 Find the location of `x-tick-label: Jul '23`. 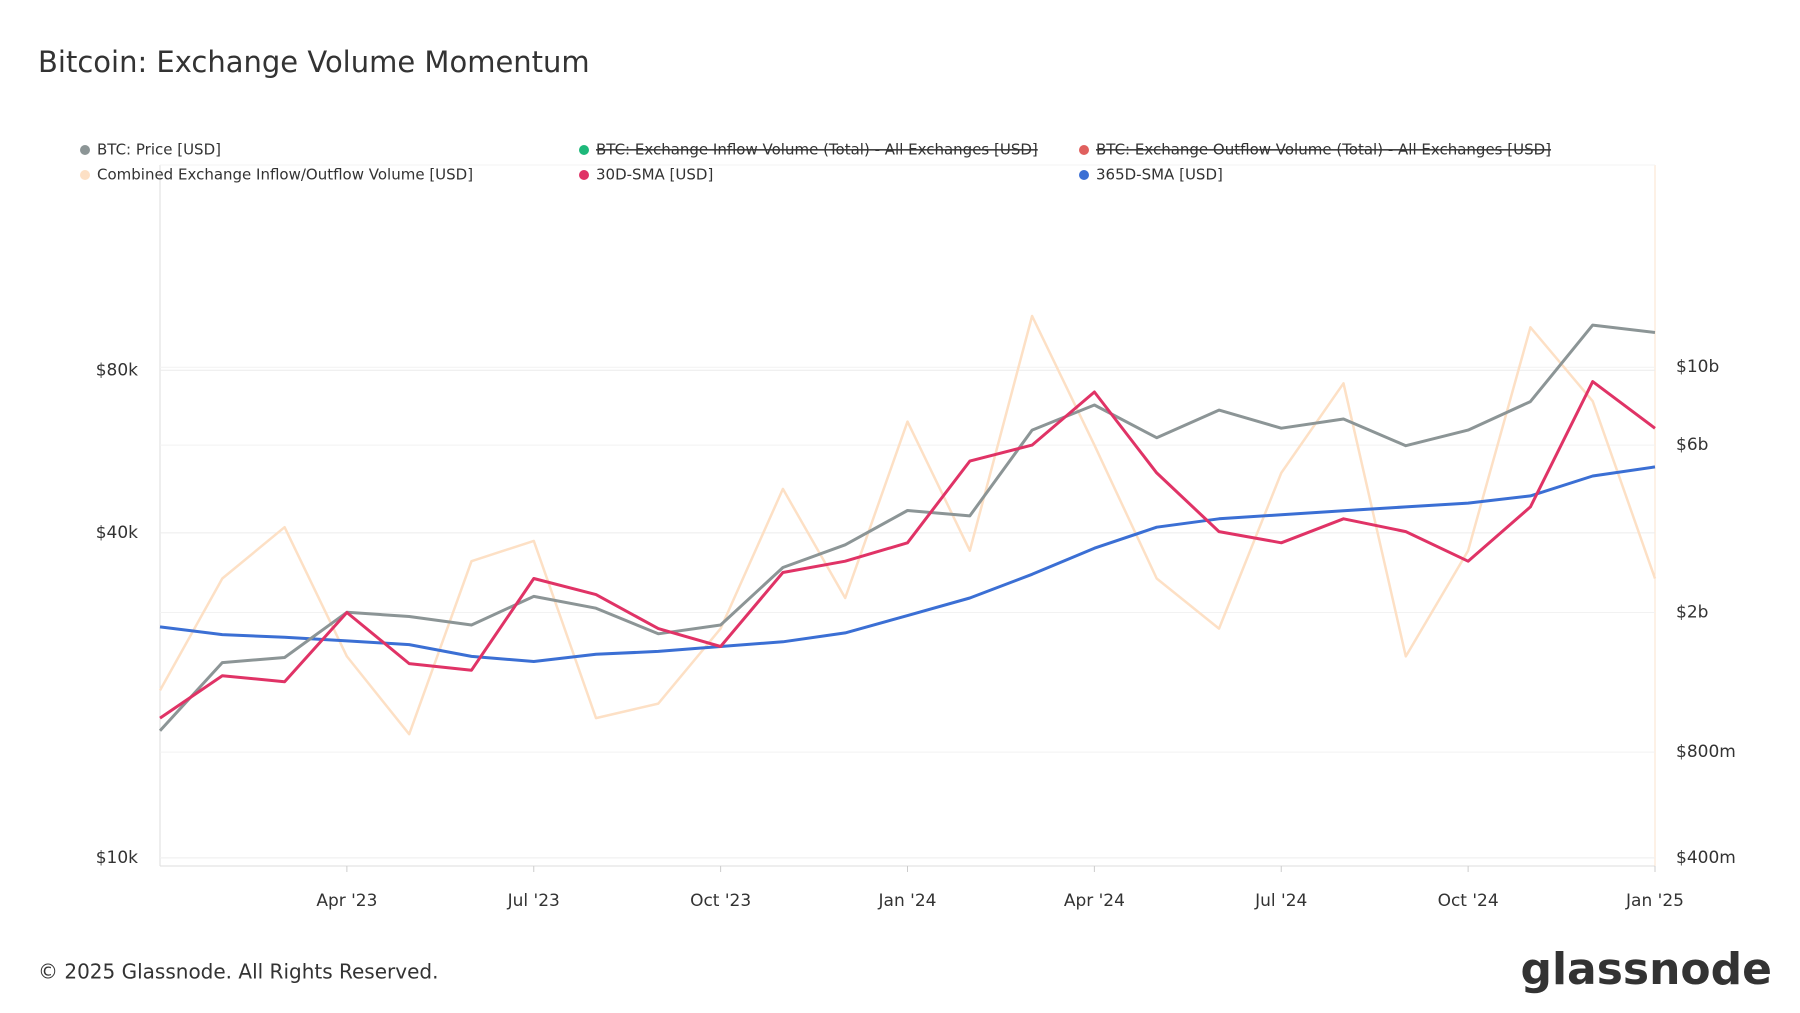

x-tick-label: Jul '23 is located at coordinates (533, 901).